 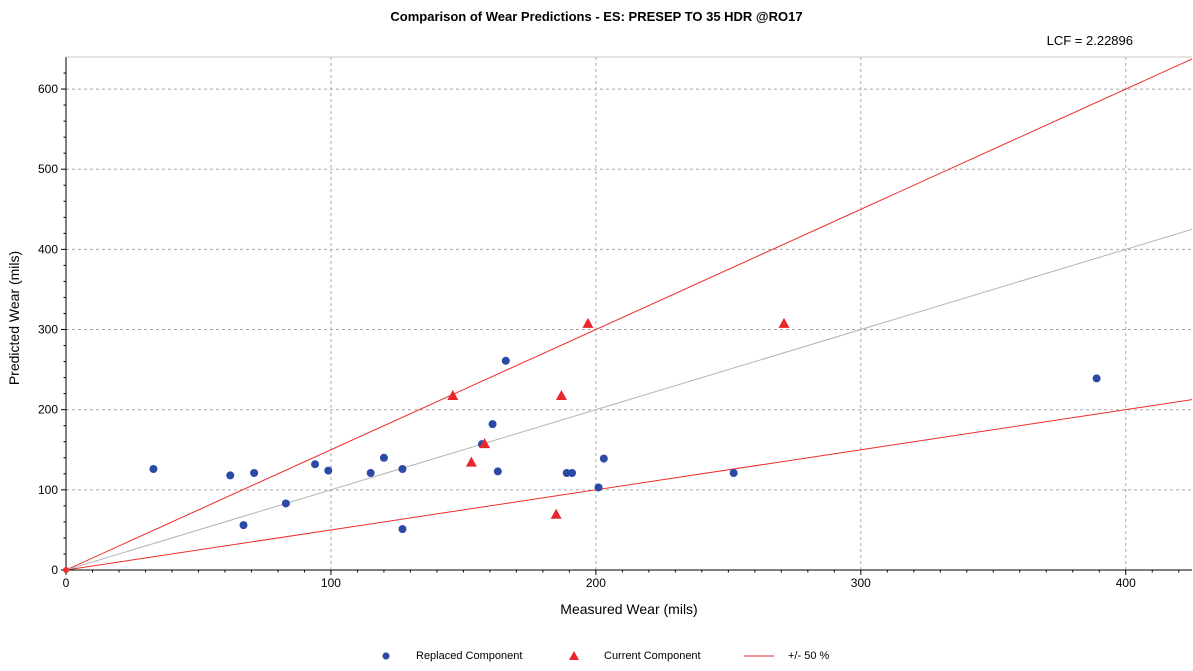 I want to click on legend-item-replaced: Replaced Component, so click(x=451, y=656).